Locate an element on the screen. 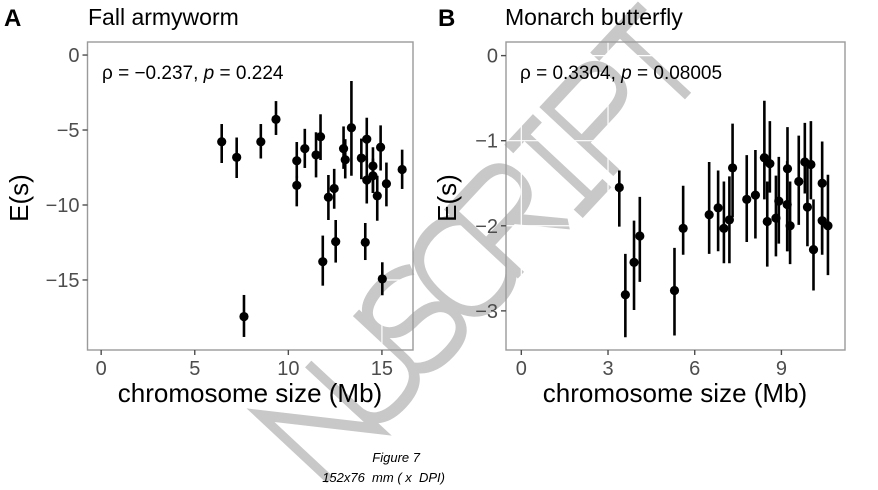 The height and width of the screenshot is (490, 878). p-symbol-b: p is located at coordinates (626, 73).